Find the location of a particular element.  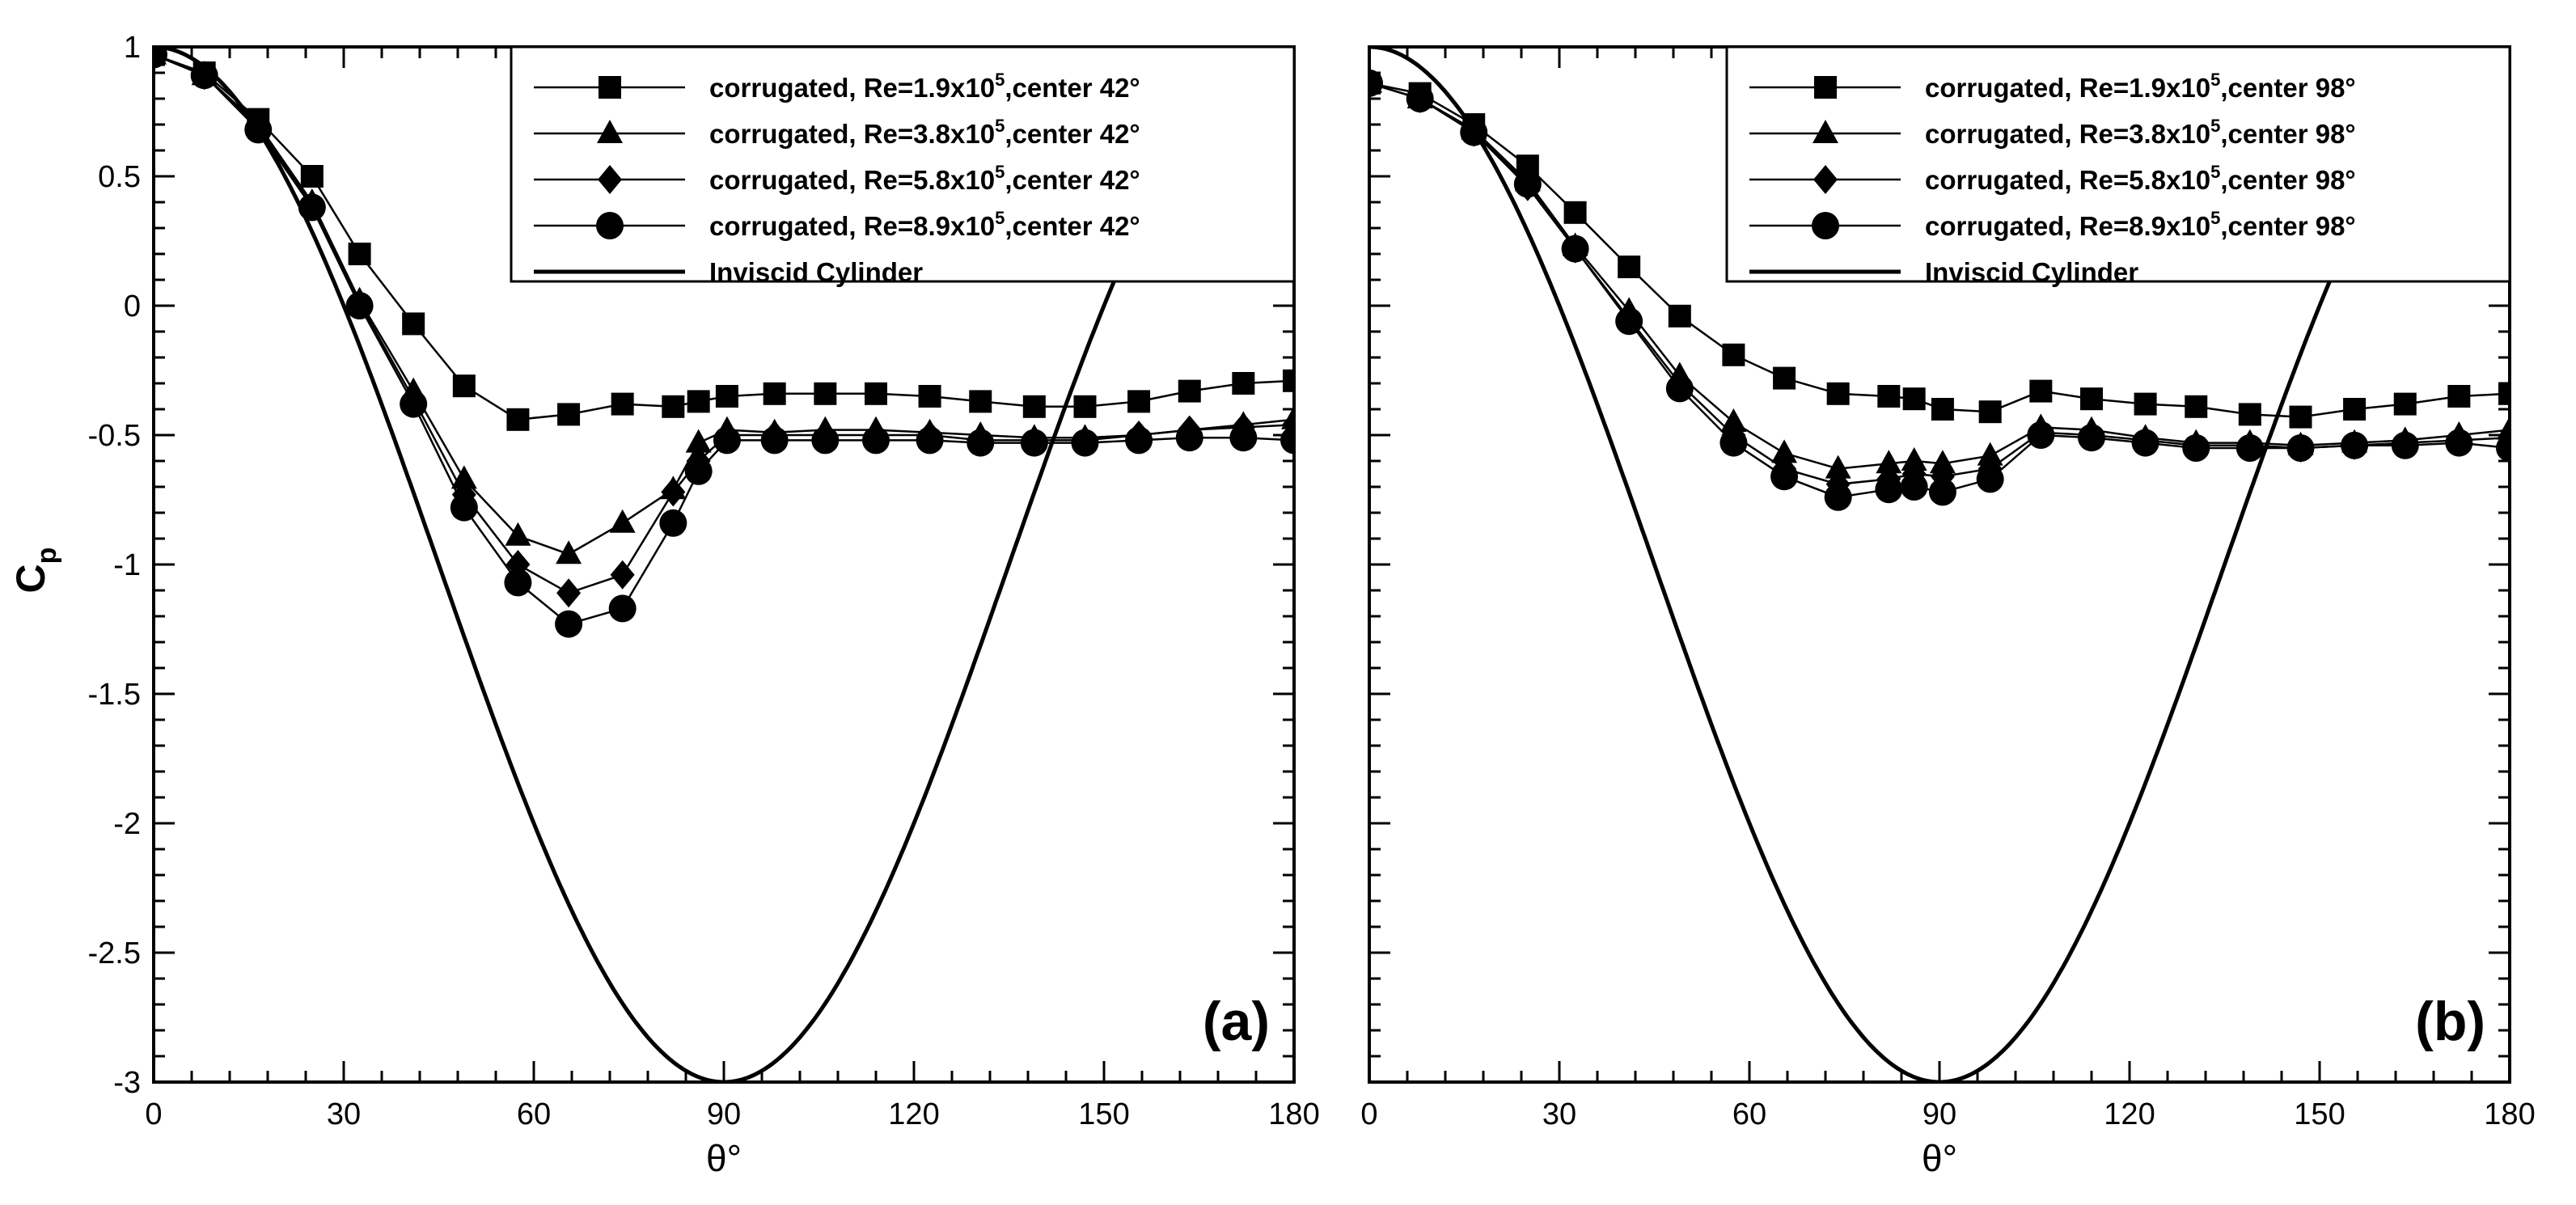

x-tick-label: 30 is located at coordinates (1559, 1114).